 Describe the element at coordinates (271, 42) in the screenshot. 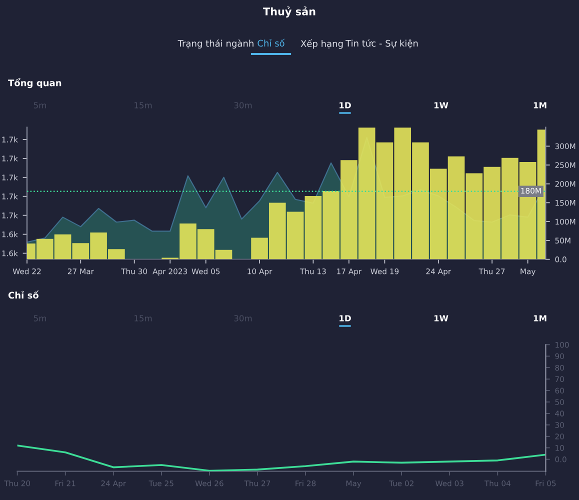

I see `text: Chỉ số` at that location.